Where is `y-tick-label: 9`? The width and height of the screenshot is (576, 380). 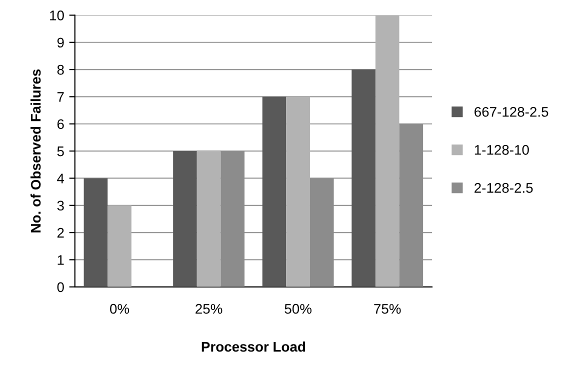 y-tick-label: 9 is located at coordinates (60, 43).